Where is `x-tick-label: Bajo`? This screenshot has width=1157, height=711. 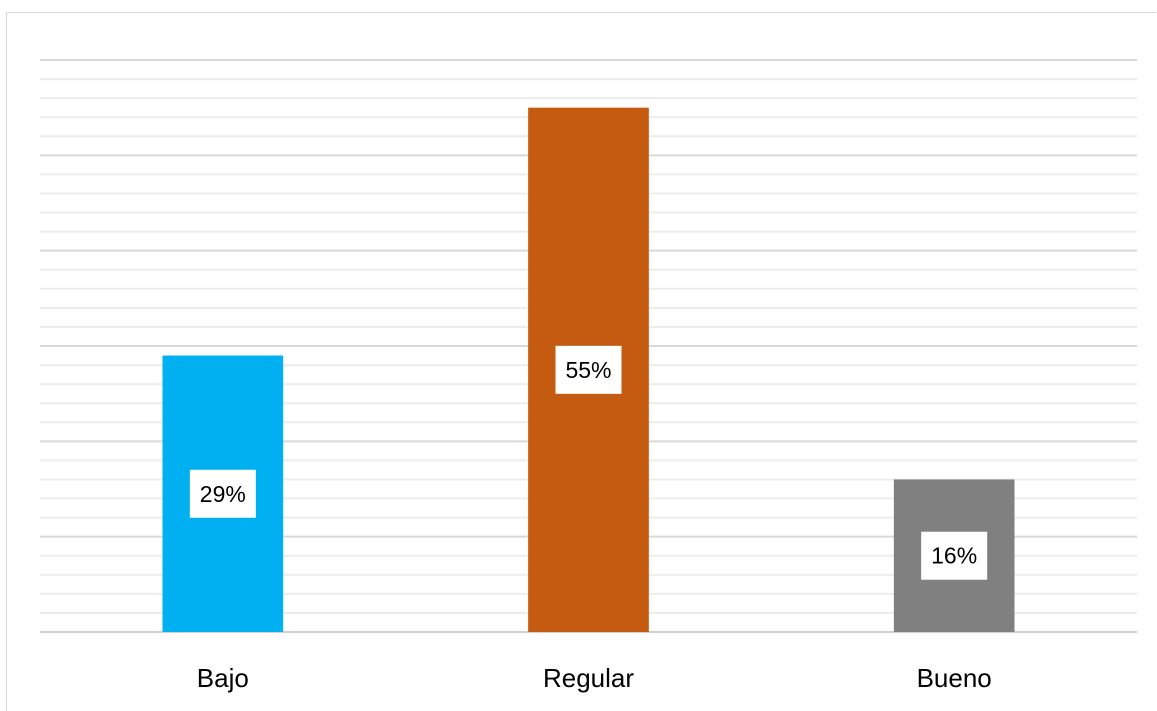
x-tick-label: Bajo is located at coordinates (223, 678).